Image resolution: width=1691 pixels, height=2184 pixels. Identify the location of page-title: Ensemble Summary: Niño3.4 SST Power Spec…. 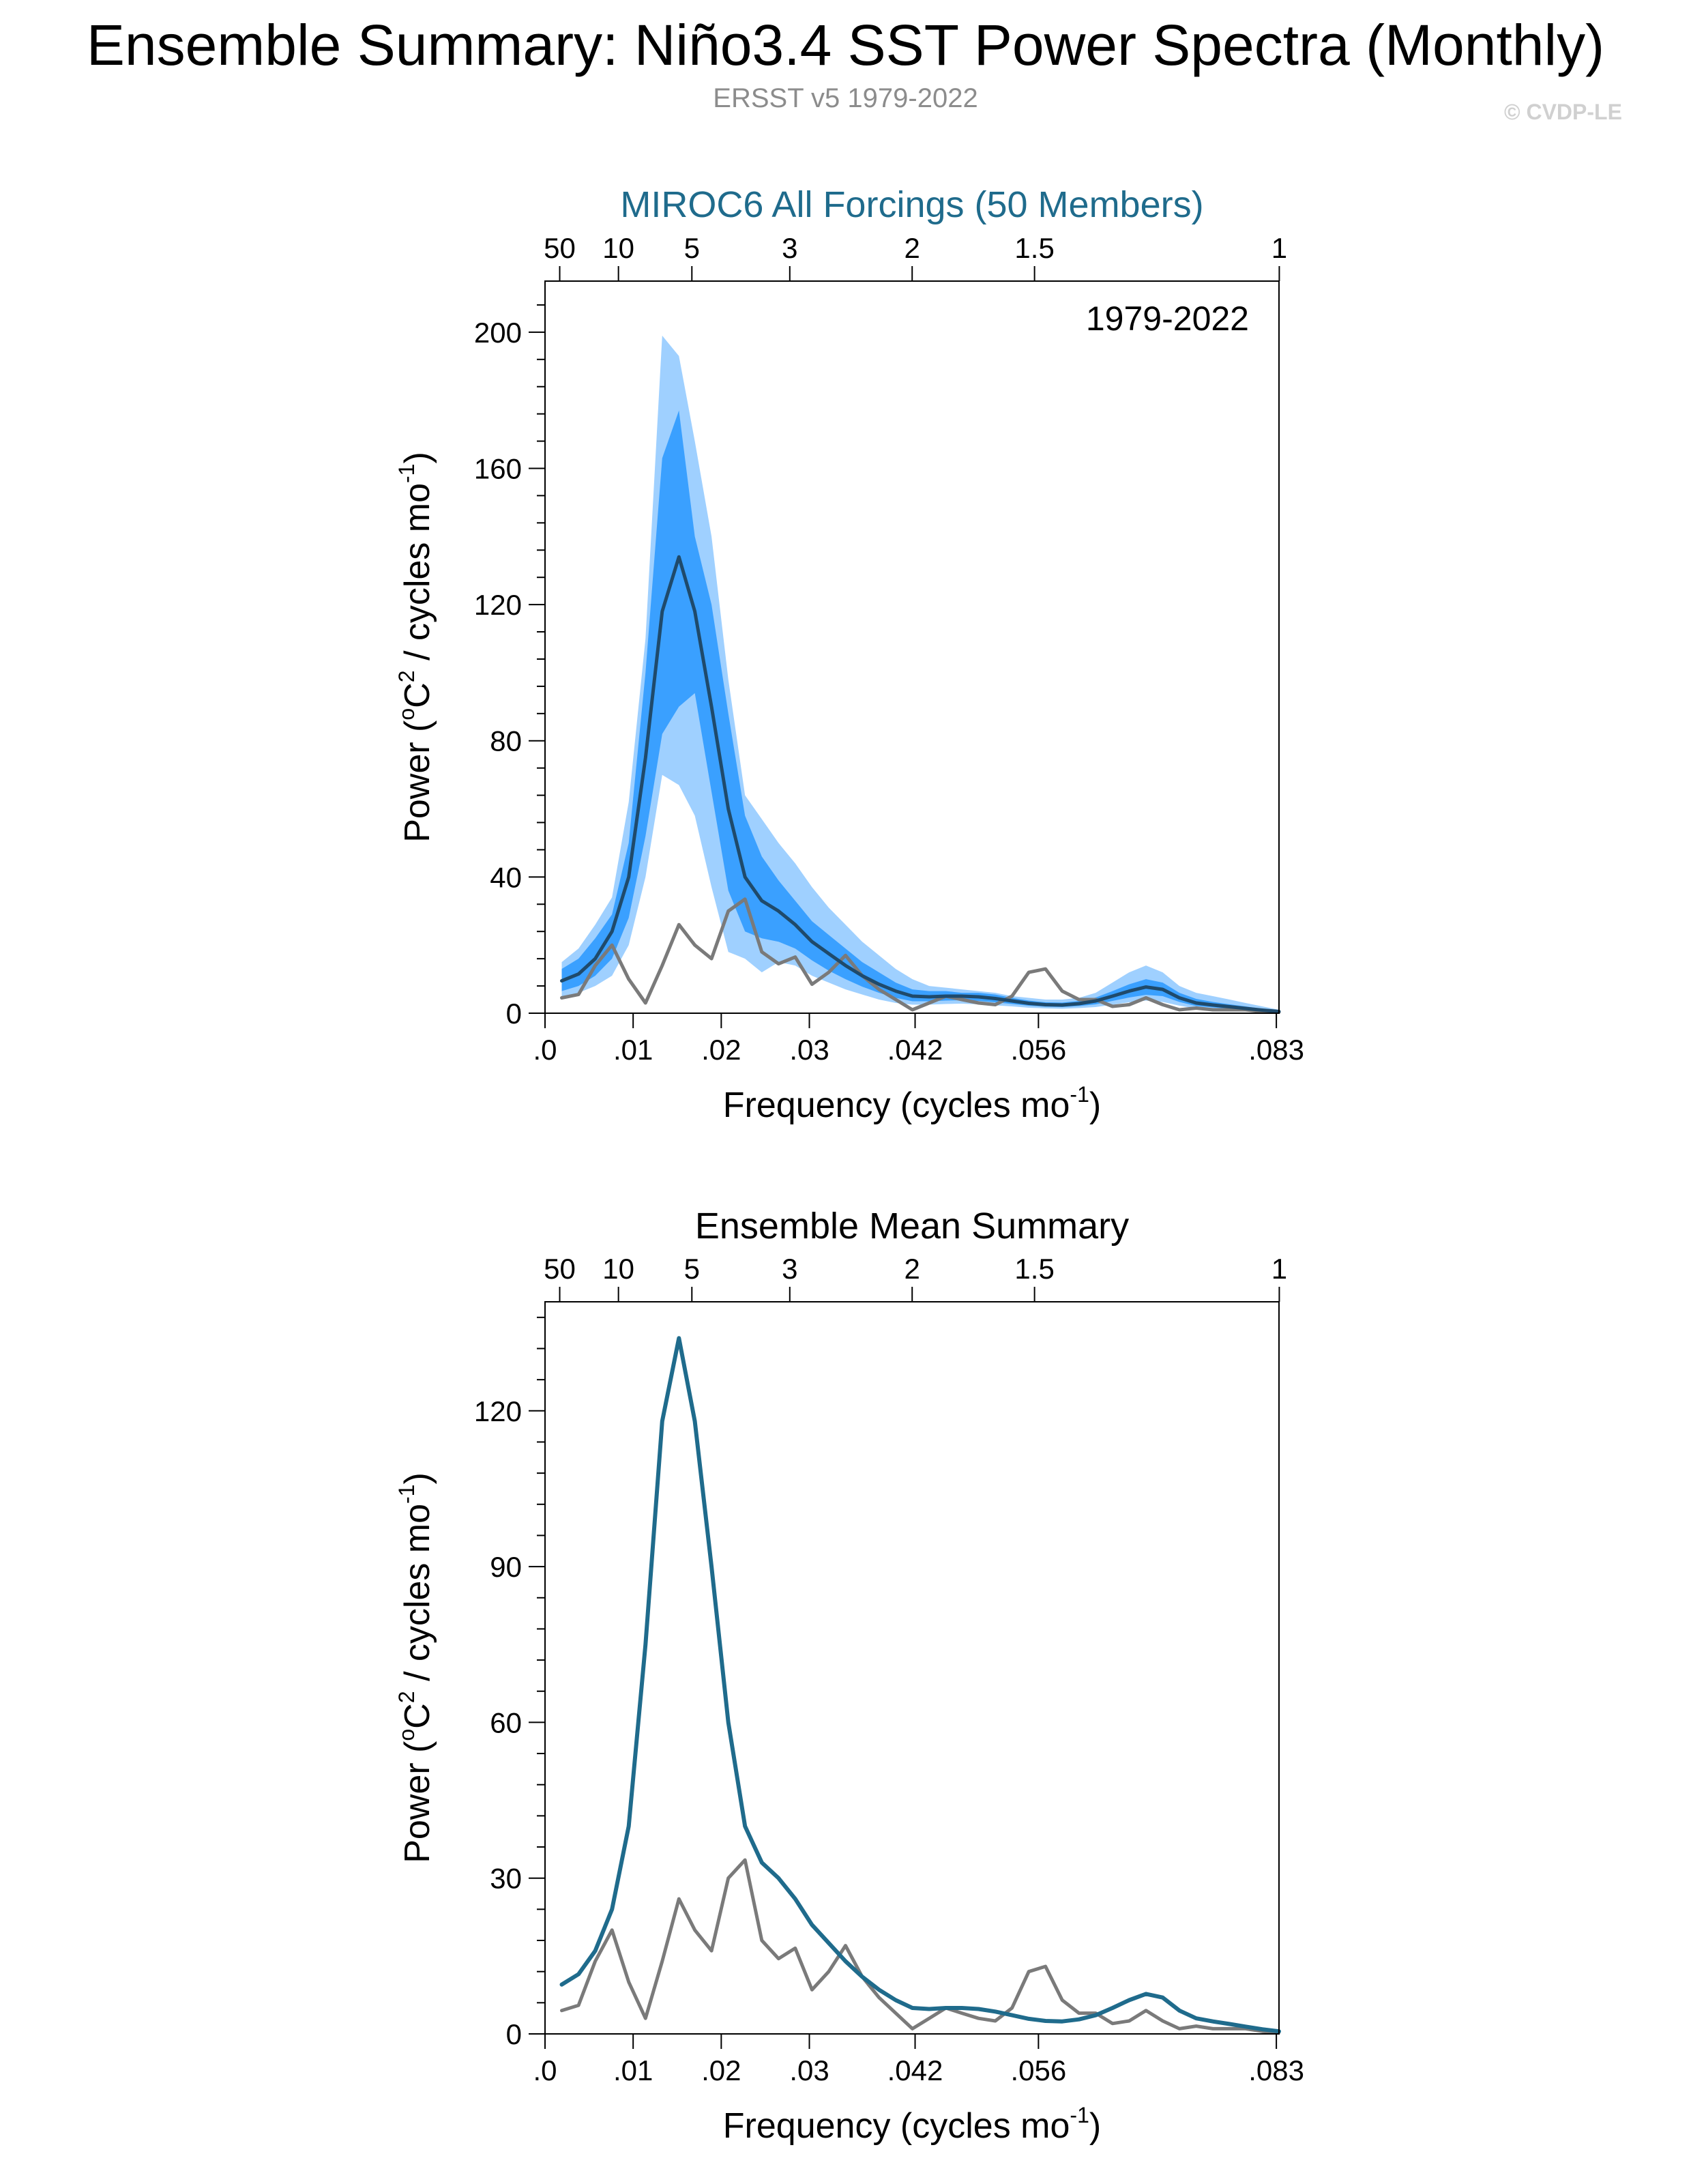
(846, 45).